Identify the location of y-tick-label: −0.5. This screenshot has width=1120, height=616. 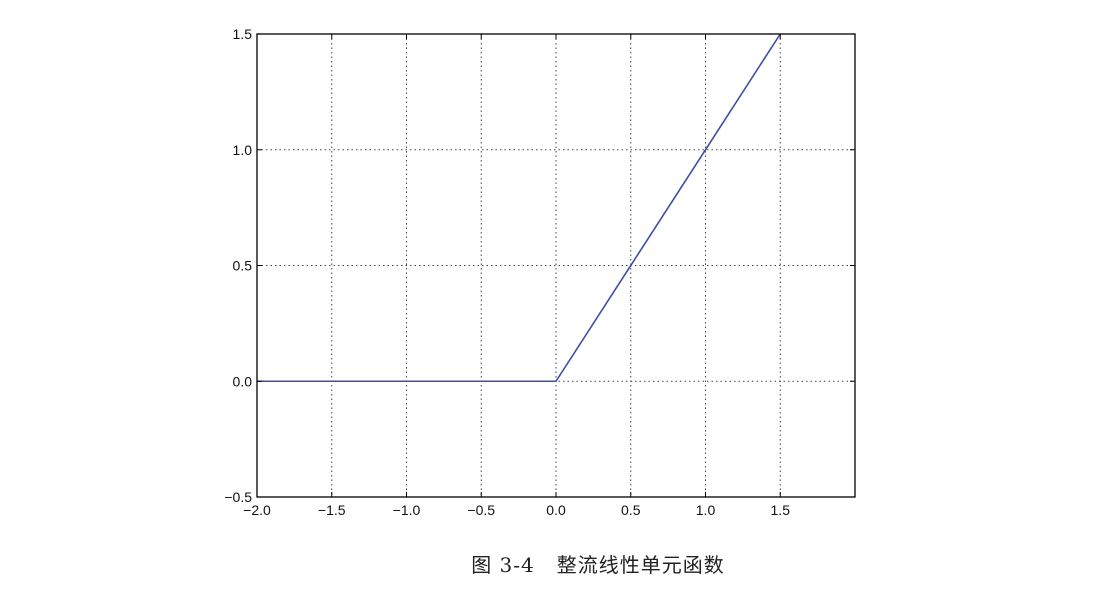
(238, 497).